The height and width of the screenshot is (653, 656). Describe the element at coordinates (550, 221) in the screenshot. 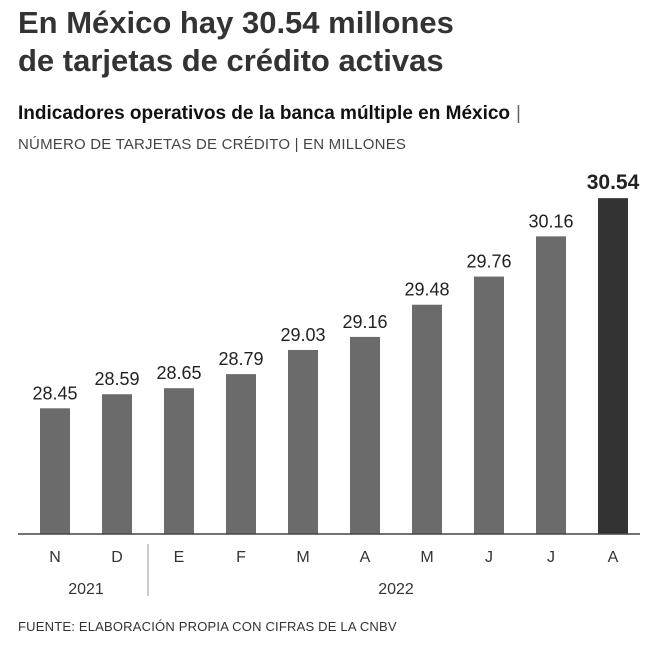

I see `value-label-8: 30.16` at that location.